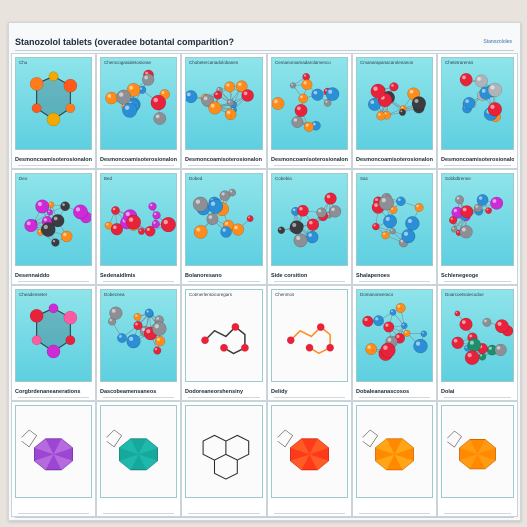 The image size is (527, 527). What do you see at coordinates (53, 103) in the screenshot?
I see `molecule-panel: Chu` at bounding box center [53, 103].